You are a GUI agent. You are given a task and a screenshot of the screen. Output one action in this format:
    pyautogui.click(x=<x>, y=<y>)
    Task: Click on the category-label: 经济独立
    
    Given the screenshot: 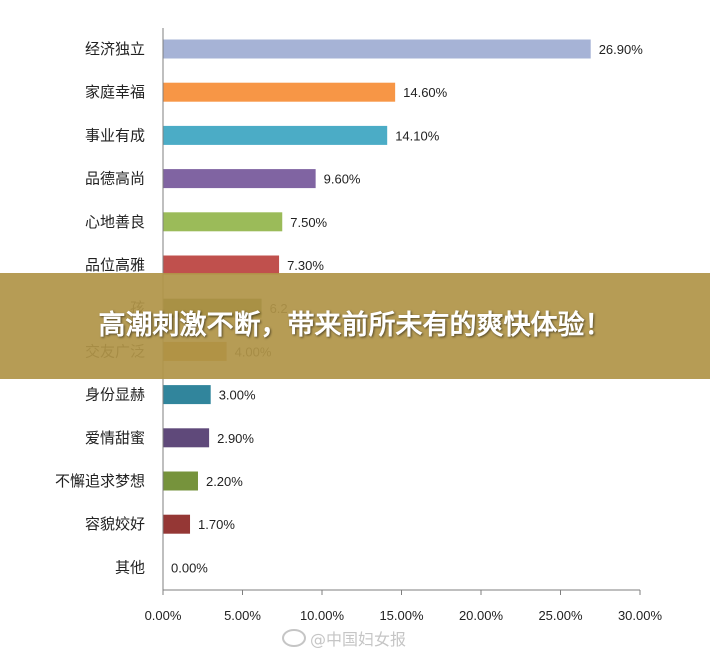 What is the action you would take?
    pyautogui.click(x=115, y=49)
    